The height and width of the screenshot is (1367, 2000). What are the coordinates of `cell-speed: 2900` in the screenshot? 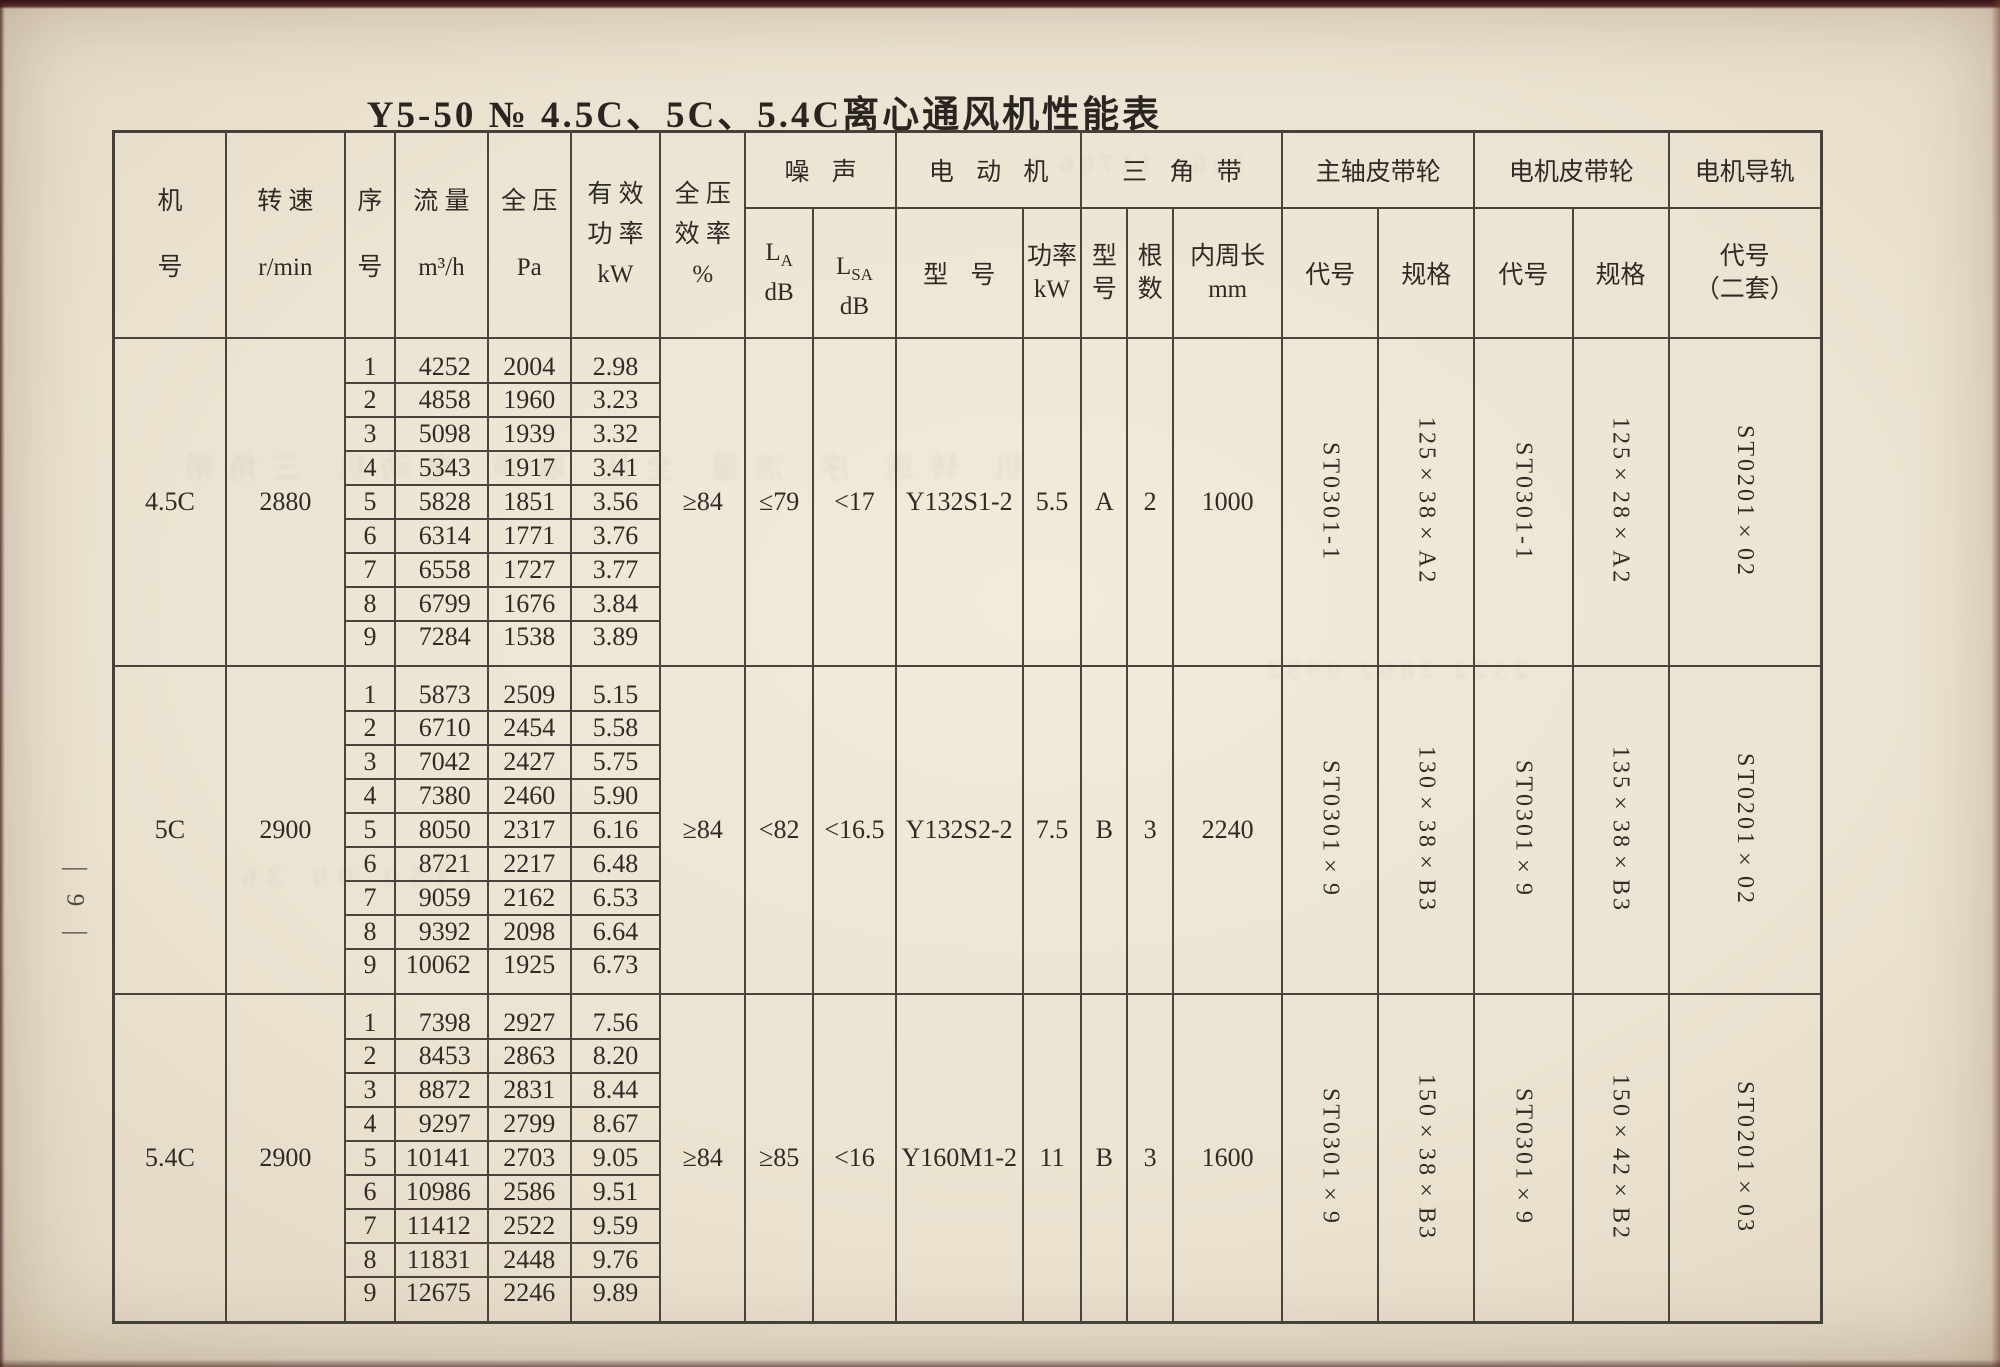 It's located at (285, 1157).